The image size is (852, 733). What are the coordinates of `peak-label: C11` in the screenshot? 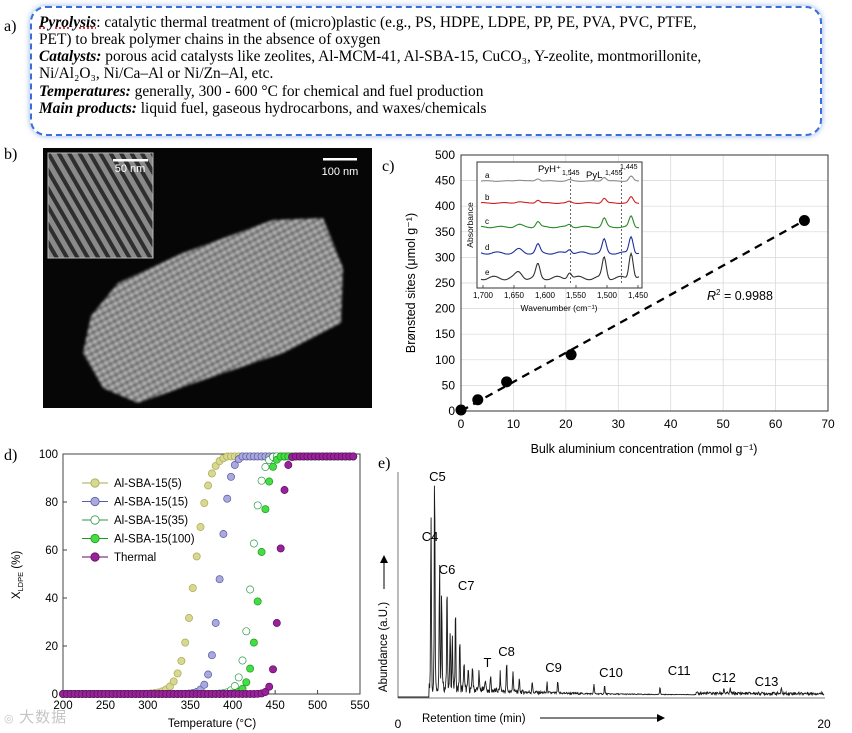 It's located at (679, 670).